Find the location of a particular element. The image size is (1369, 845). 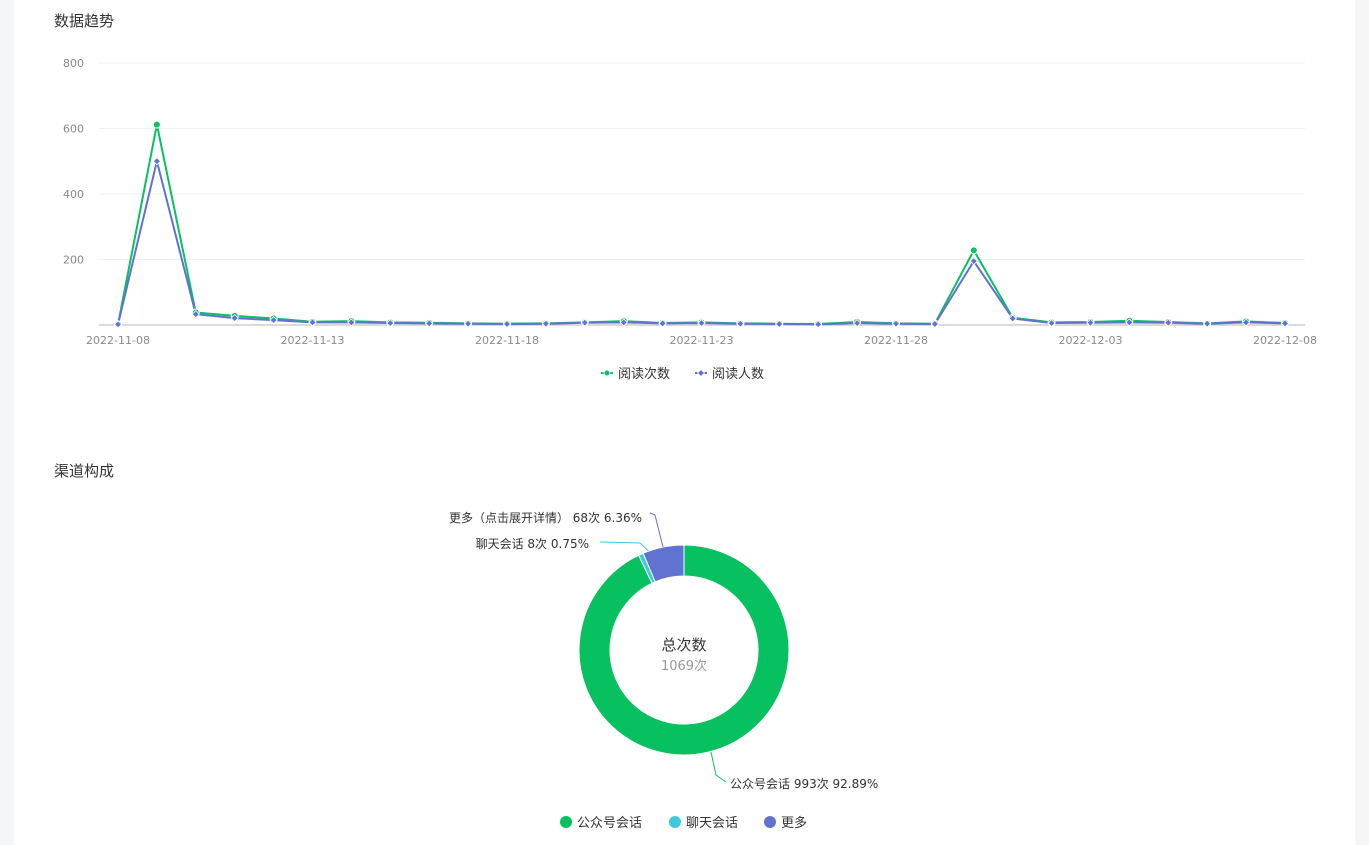

legend-item-official-account: 公众号会话 is located at coordinates (601, 823).